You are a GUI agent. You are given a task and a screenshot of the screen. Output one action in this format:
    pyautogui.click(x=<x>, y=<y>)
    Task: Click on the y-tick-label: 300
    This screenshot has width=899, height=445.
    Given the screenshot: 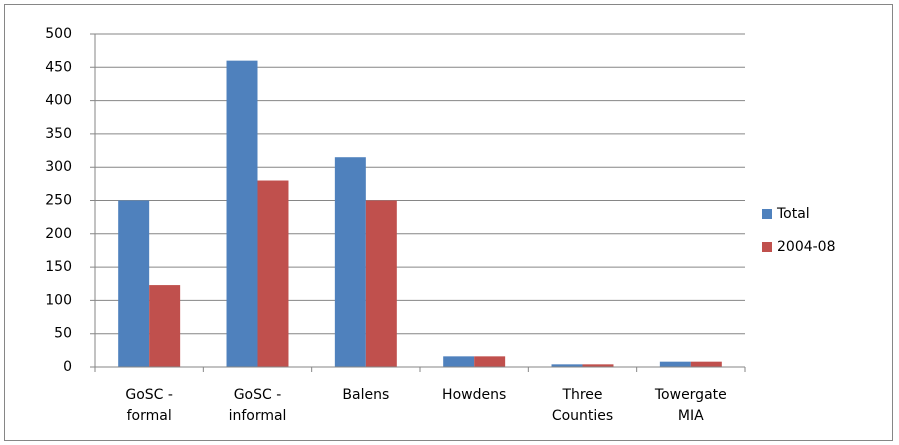 What is the action you would take?
    pyautogui.click(x=58, y=167)
    